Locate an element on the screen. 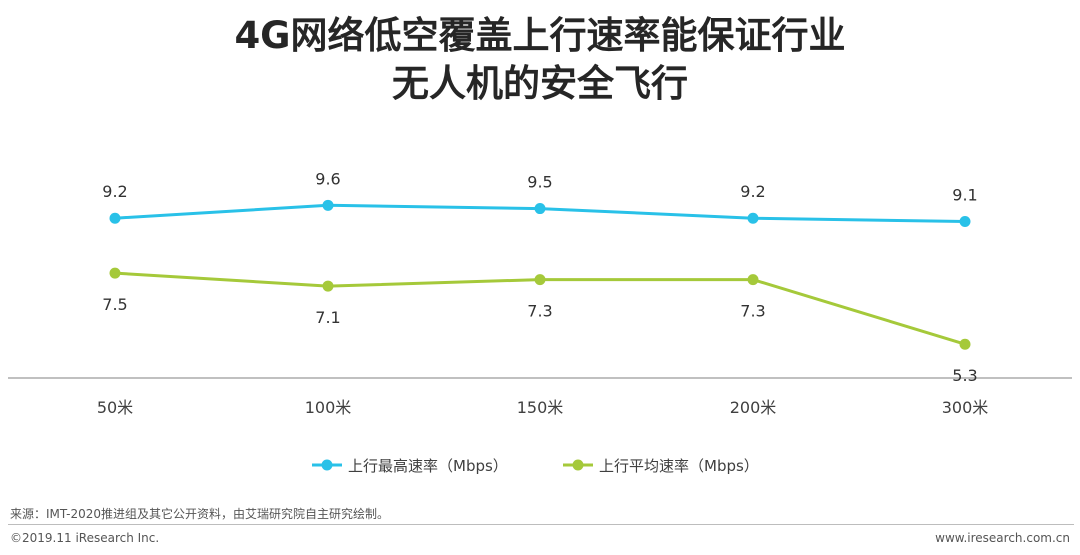  website-text: www.iresearch.com.cn is located at coordinates (1002, 538).